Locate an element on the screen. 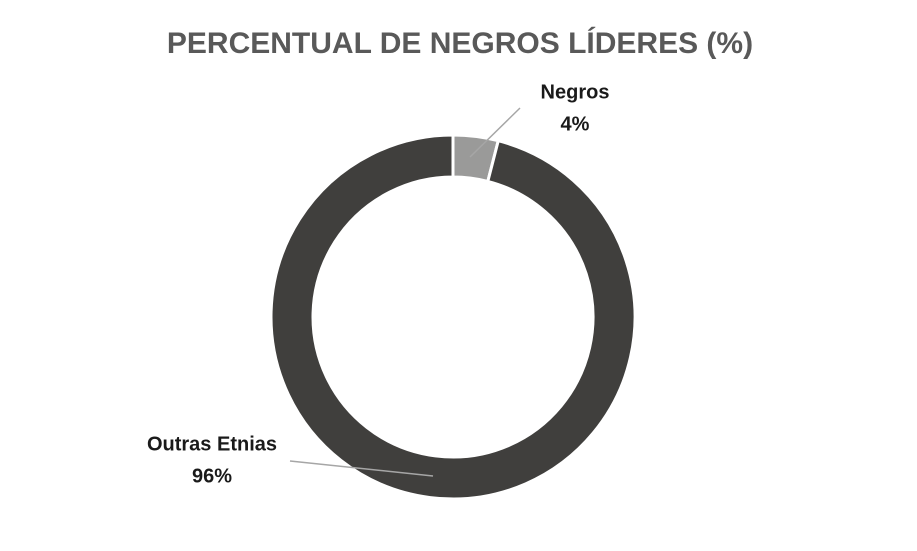  data-label-name: Outras Etnias is located at coordinates (212, 444).